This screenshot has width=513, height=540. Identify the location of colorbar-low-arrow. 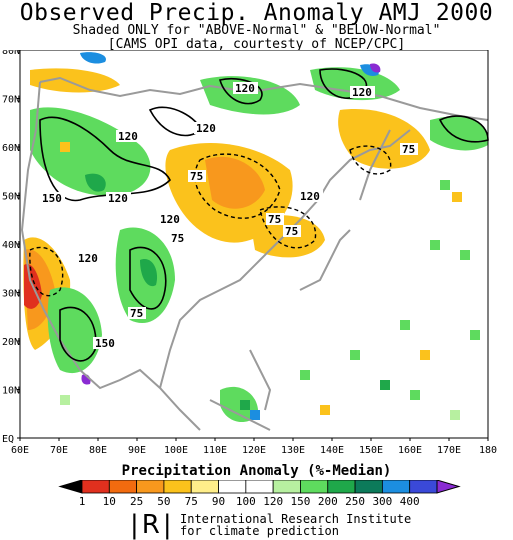
(70, 487).